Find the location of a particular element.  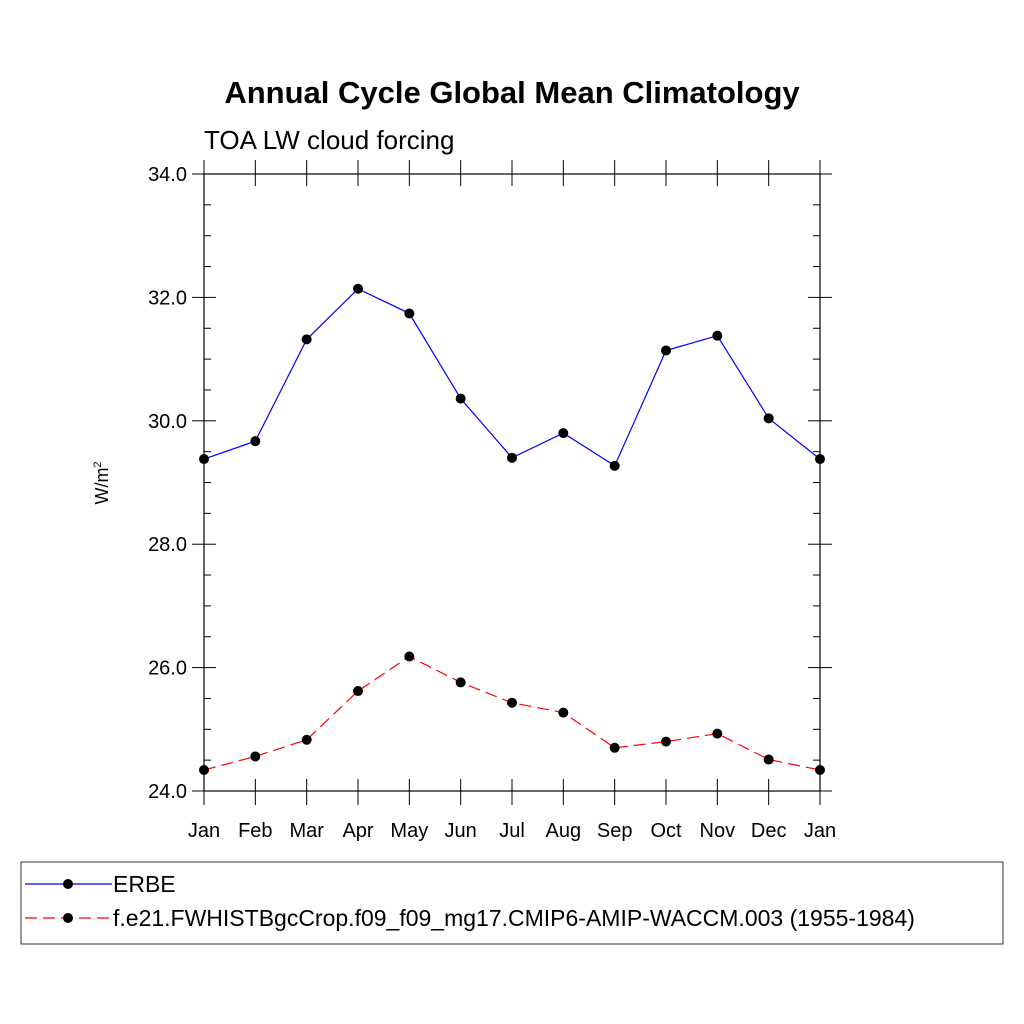

legend-label: ERBE is located at coordinates (144, 884).